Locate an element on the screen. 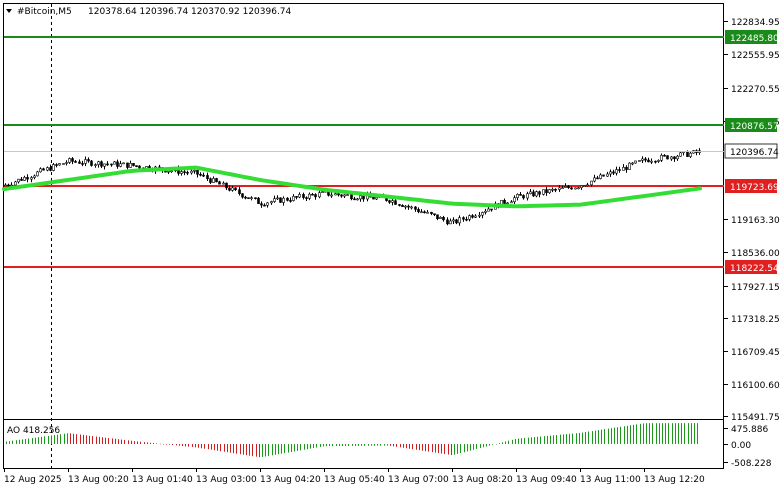 The width and height of the screenshot is (781, 489). price-tick-label: 116709.45 is located at coordinates (755, 353).